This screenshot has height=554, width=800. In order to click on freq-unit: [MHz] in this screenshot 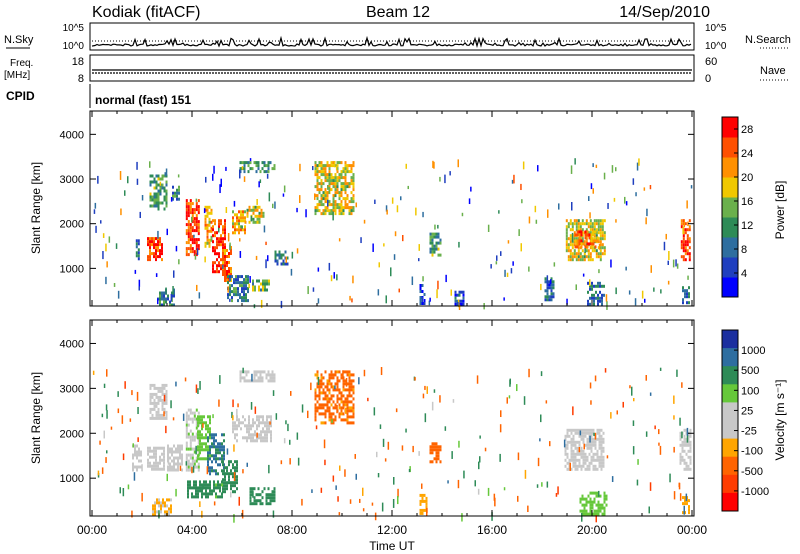, I will do `click(17, 75)`.